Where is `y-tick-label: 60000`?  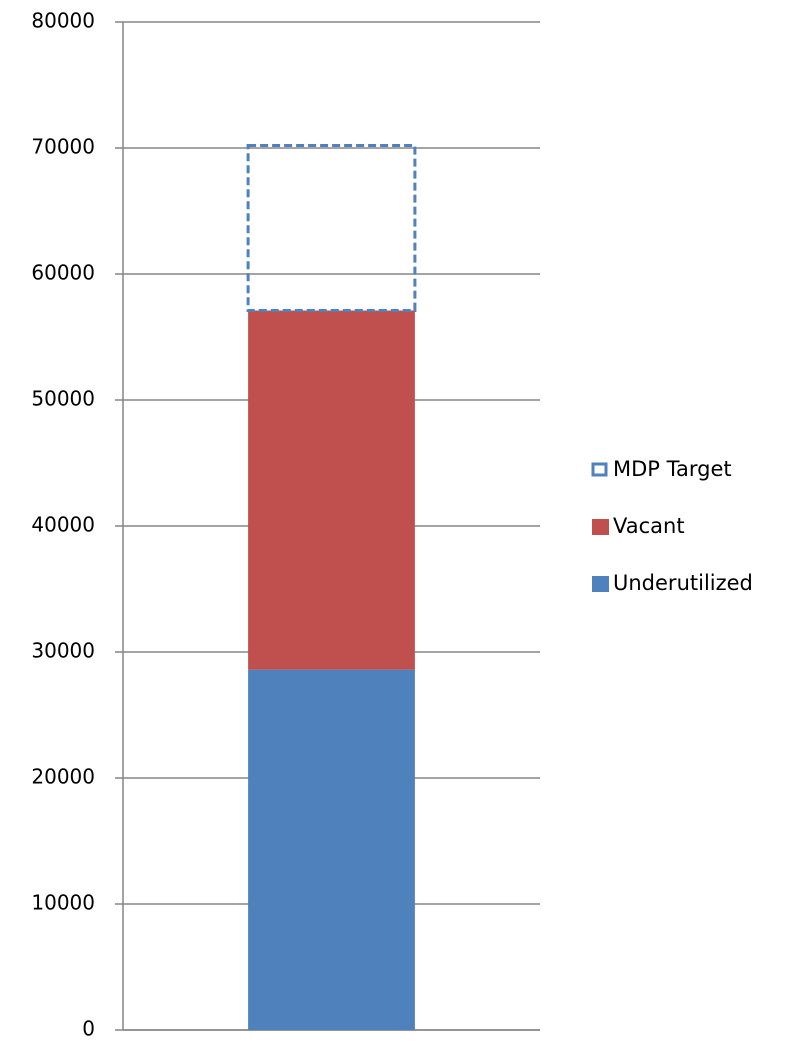 y-tick-label: 60000 is located at coordinates (63, 273).